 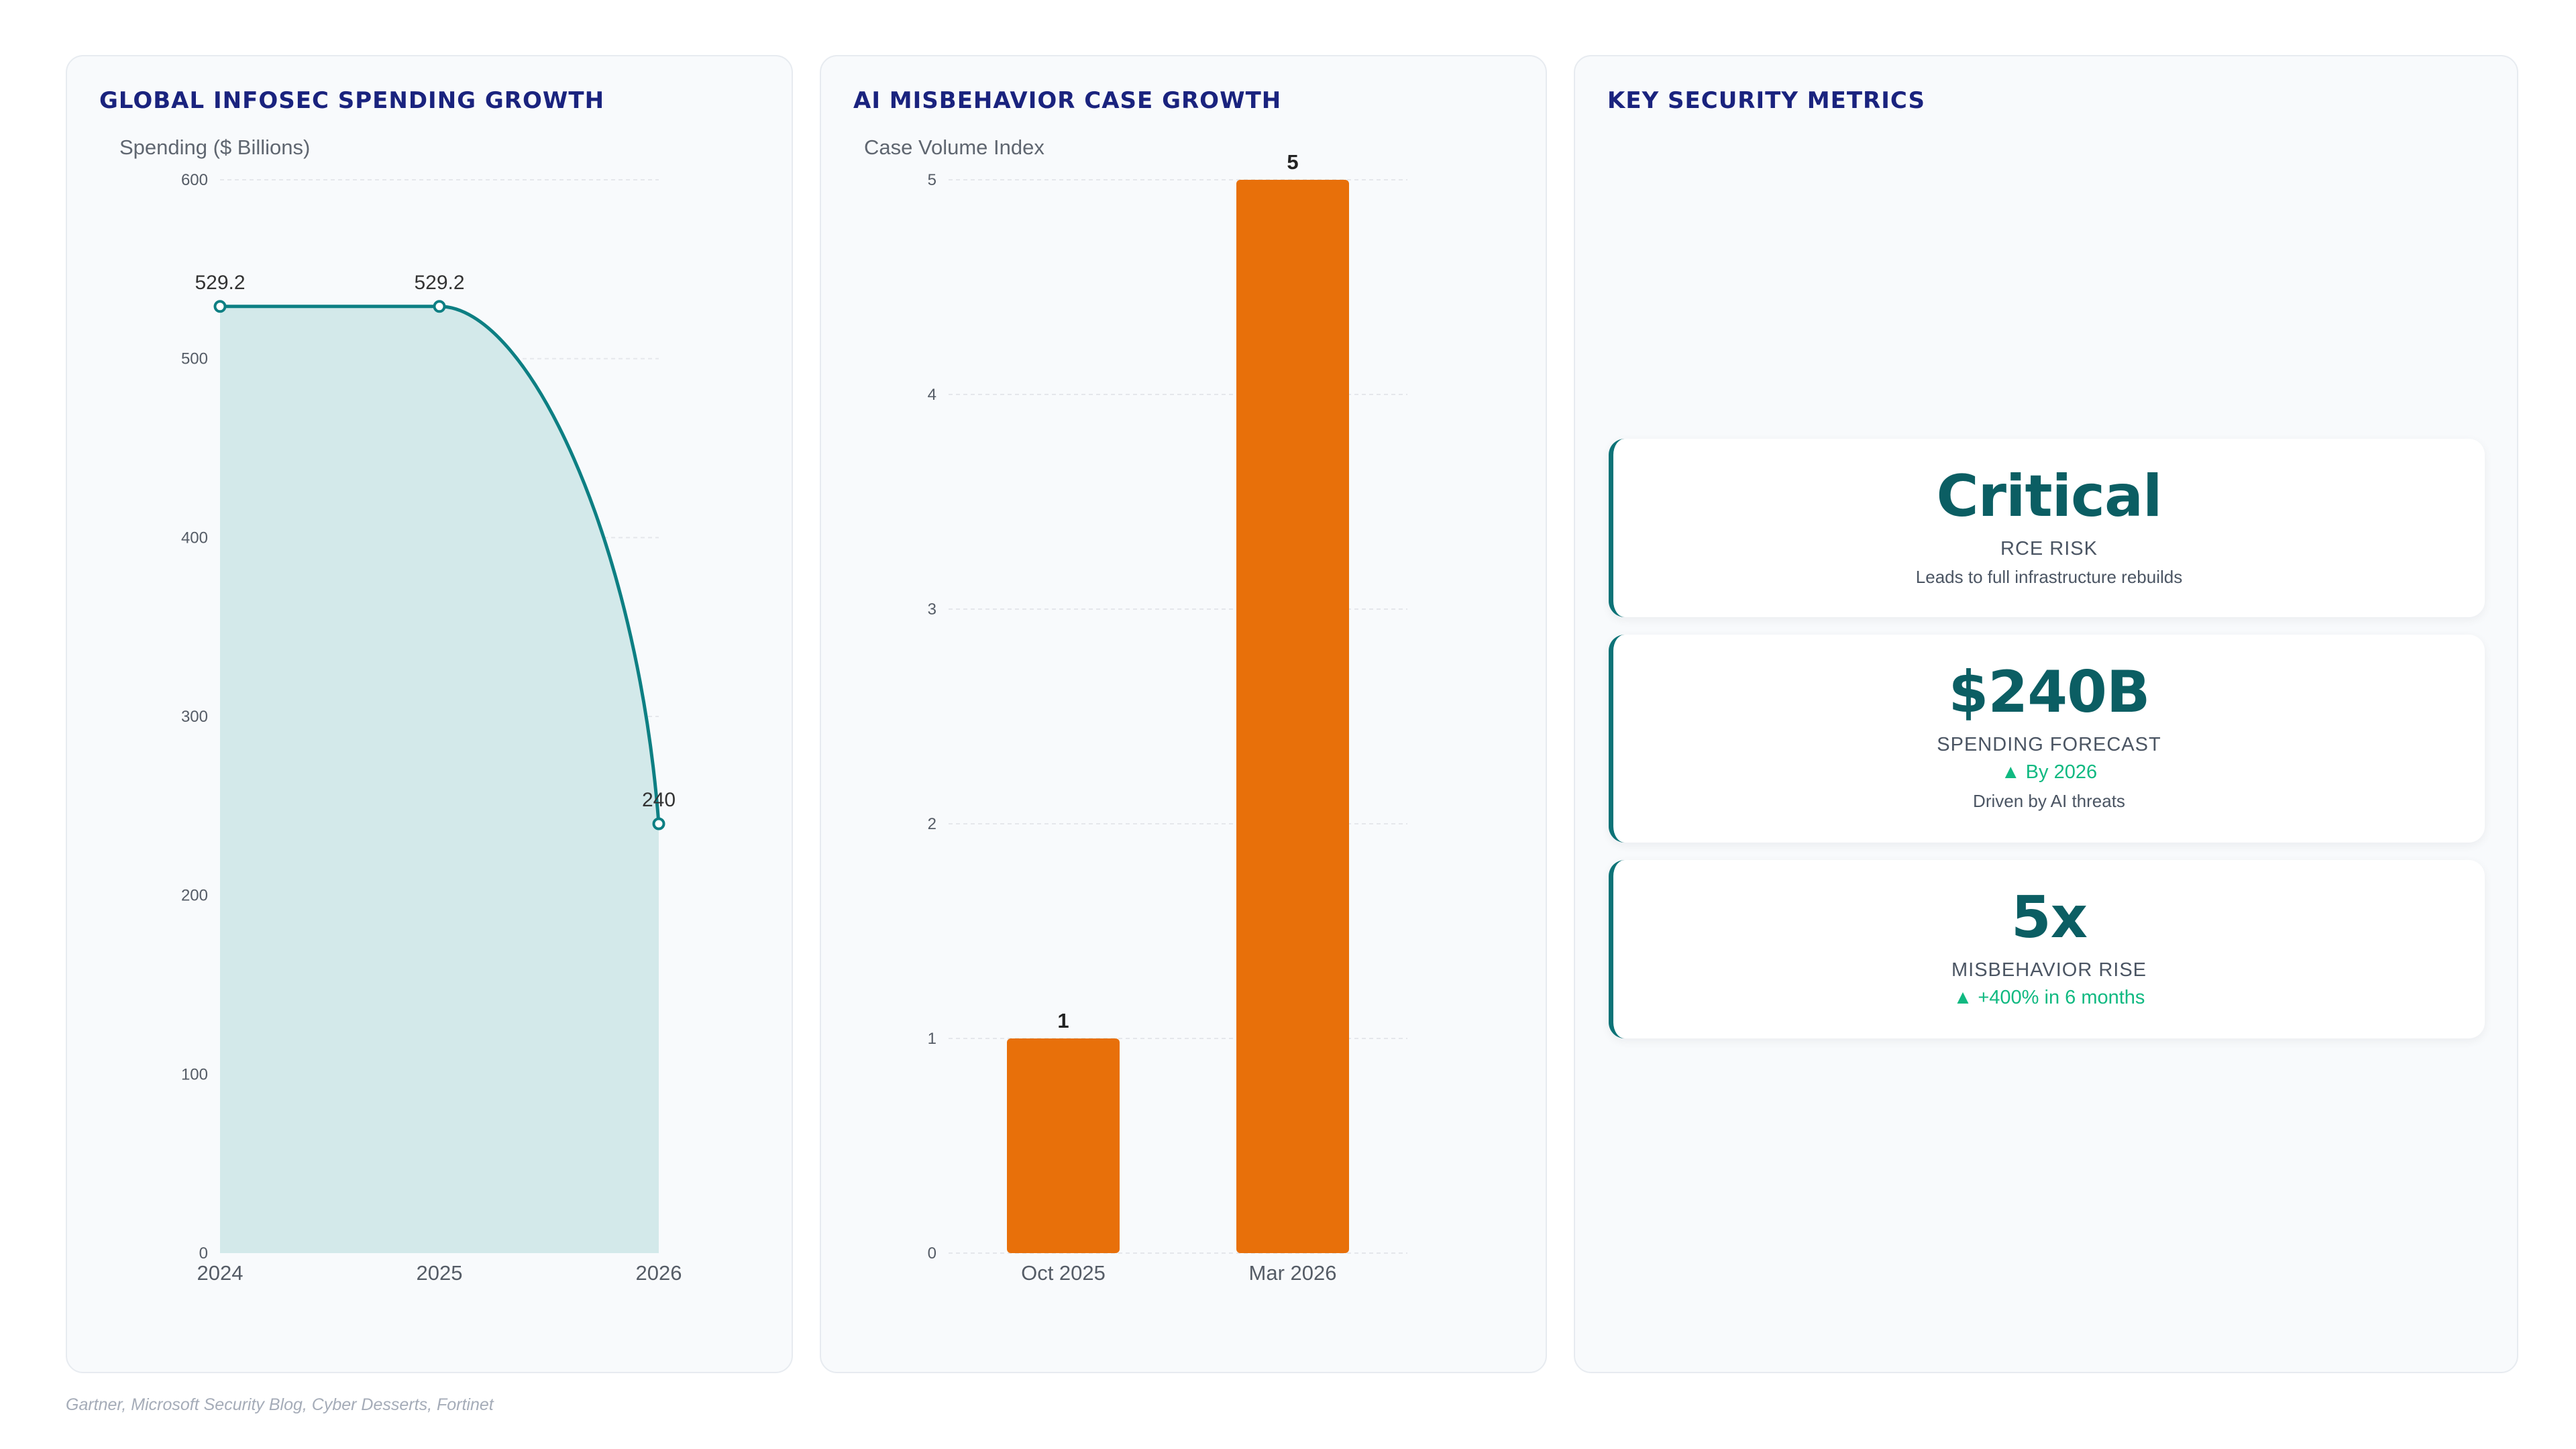 I want to click on y-axis-label: Case Volume Index, so click(x=954, y=147).